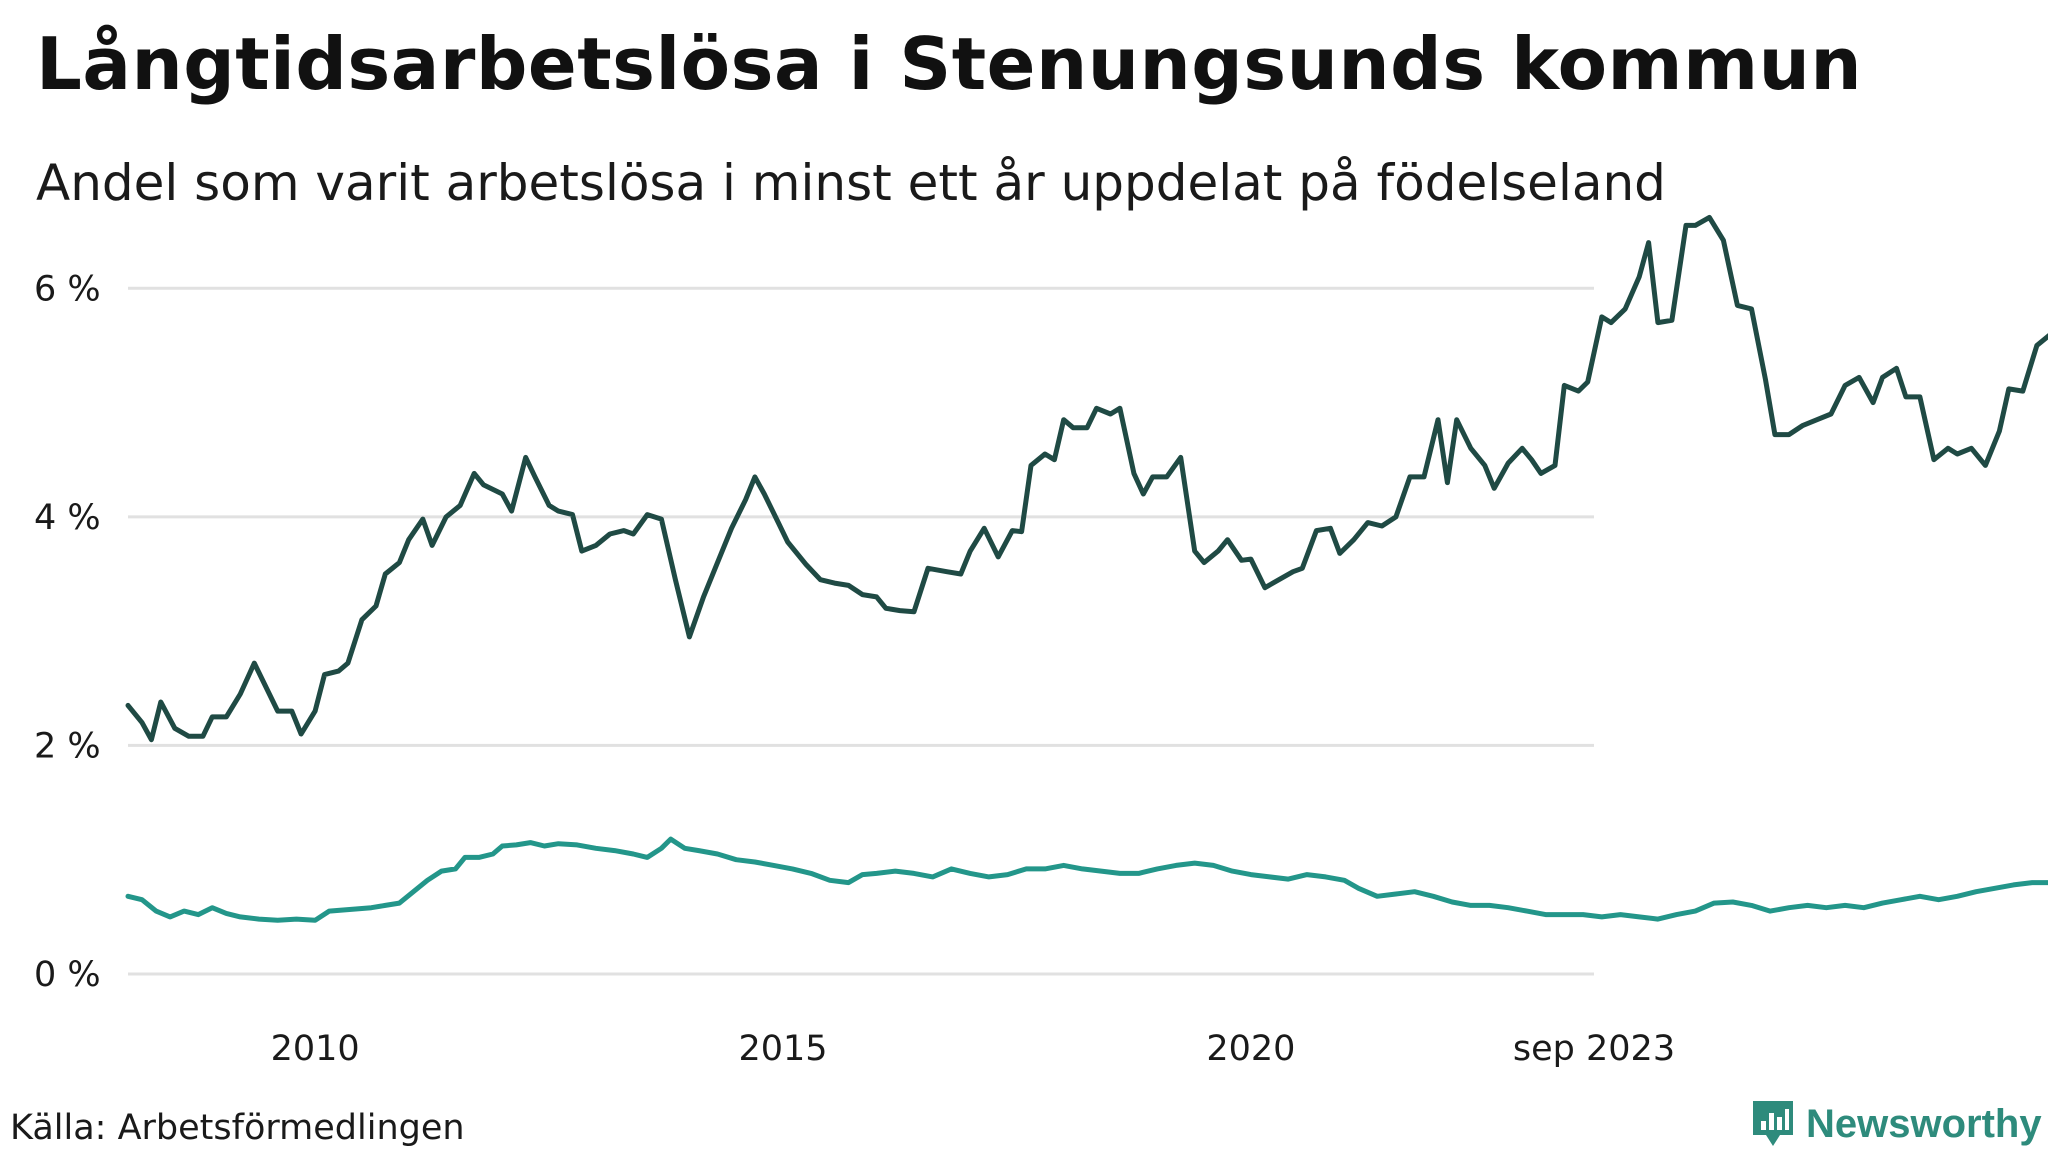 This screenshot has height=1152, width=2048. I want to click on chart-title: Långtidsarbetslösa i Stenungsunds kommun, so click(949, 64).